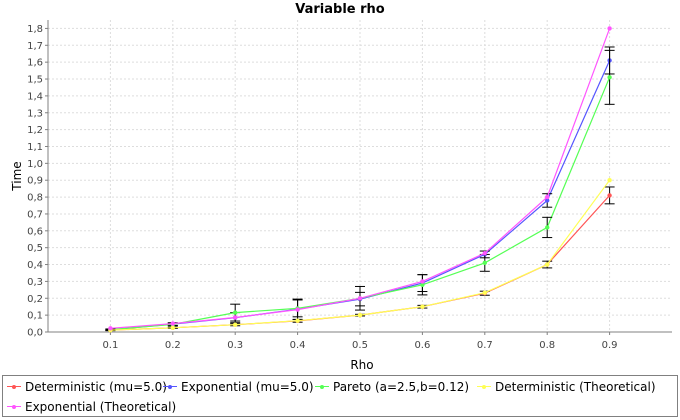 Image resolution: width=680 pixels, height=420 pixels. Describe the element at coordinates (35, 299) in the screenshot. I see `y-tick-label: 0,2` at that location.